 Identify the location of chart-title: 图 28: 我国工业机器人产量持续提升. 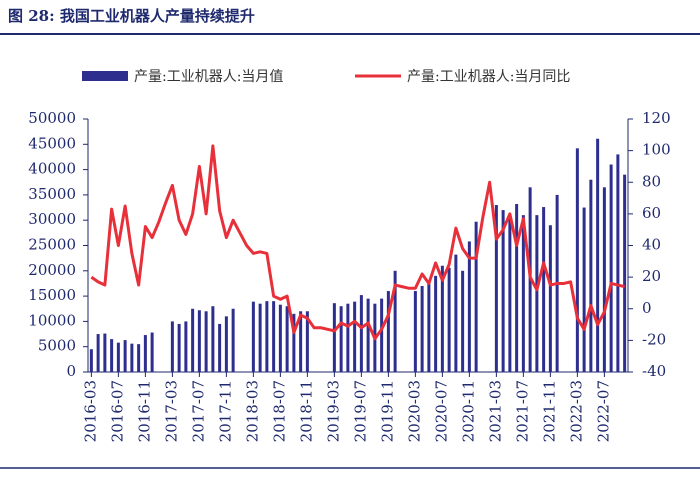
(131, 16).